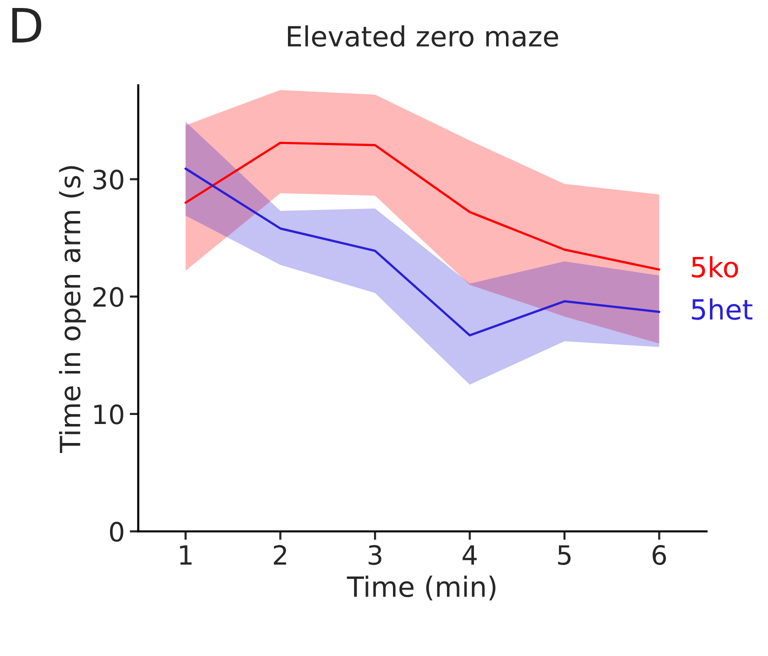  What do you see at coordinates (423, 36) in the screenshot?
I see `chart-title: Elevated zero maze` at bounding box center [423, 36].